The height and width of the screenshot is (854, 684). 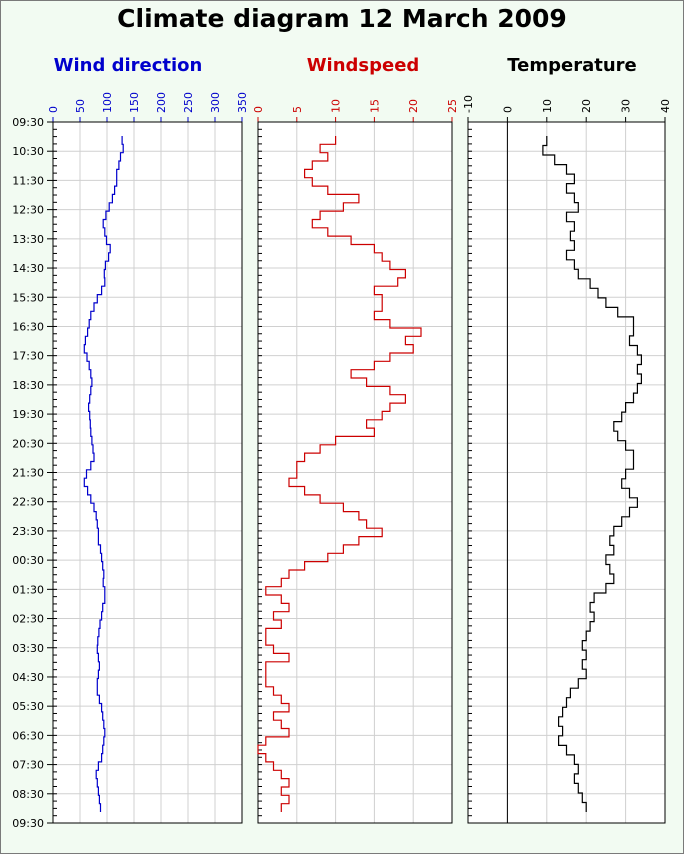 I want to click on value-tick-label: -10, so click(x=468, y=104).